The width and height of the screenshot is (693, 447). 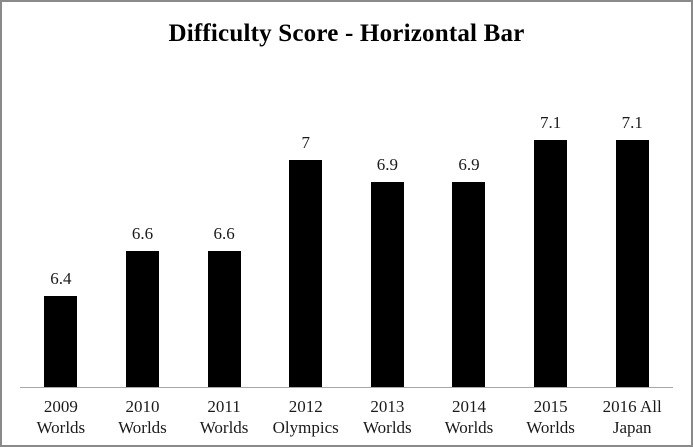 What do you see at coordinates (305, 142) in the screenshot?
I see `bar-value-label: 7` at bounding box center [305, 142].